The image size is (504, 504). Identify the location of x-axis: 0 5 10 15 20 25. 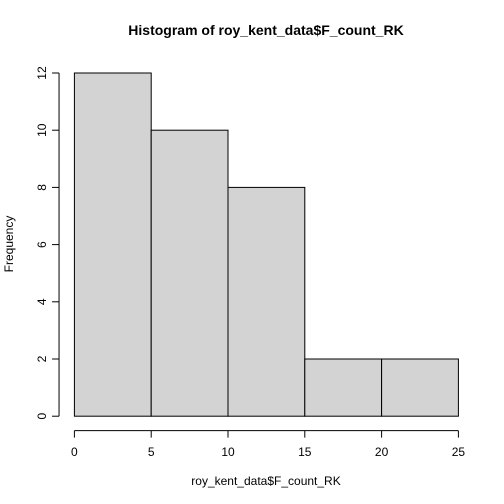
(268, 444).